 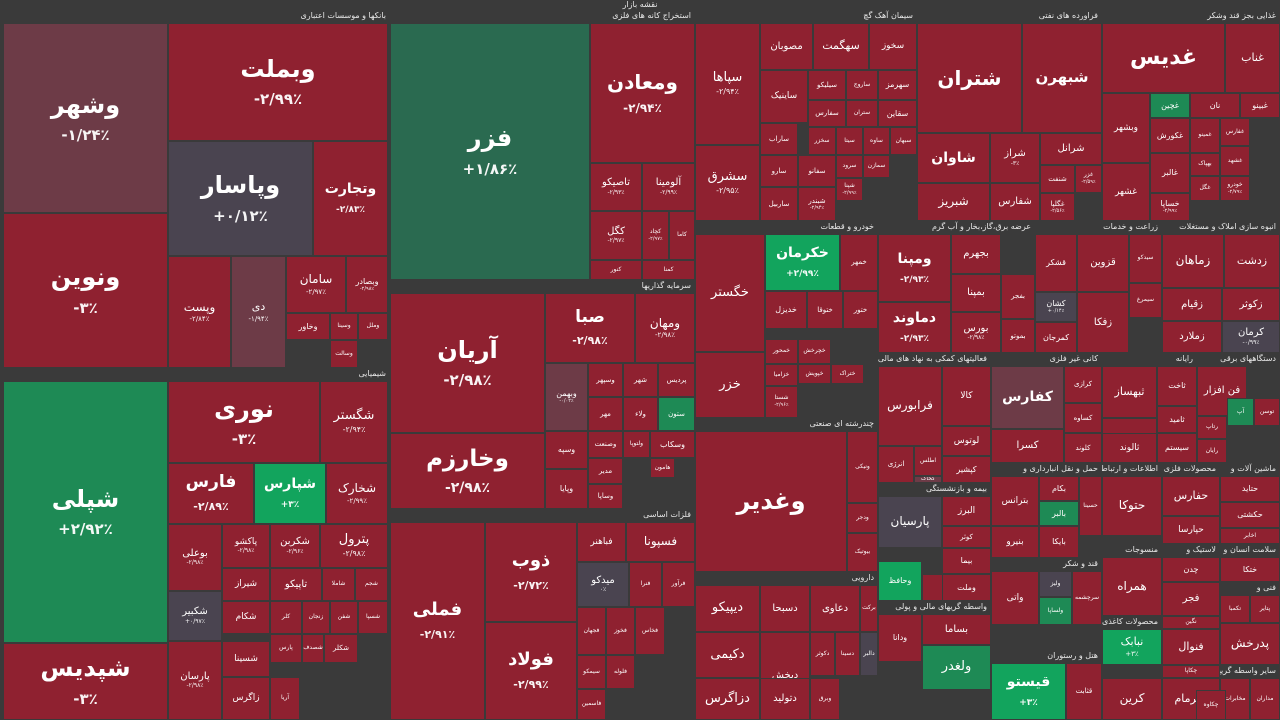 What do you see at coordinates (313, 648) in the screenshot?
I see `stock-tile: شصدف` at bounding box center [313, 648].